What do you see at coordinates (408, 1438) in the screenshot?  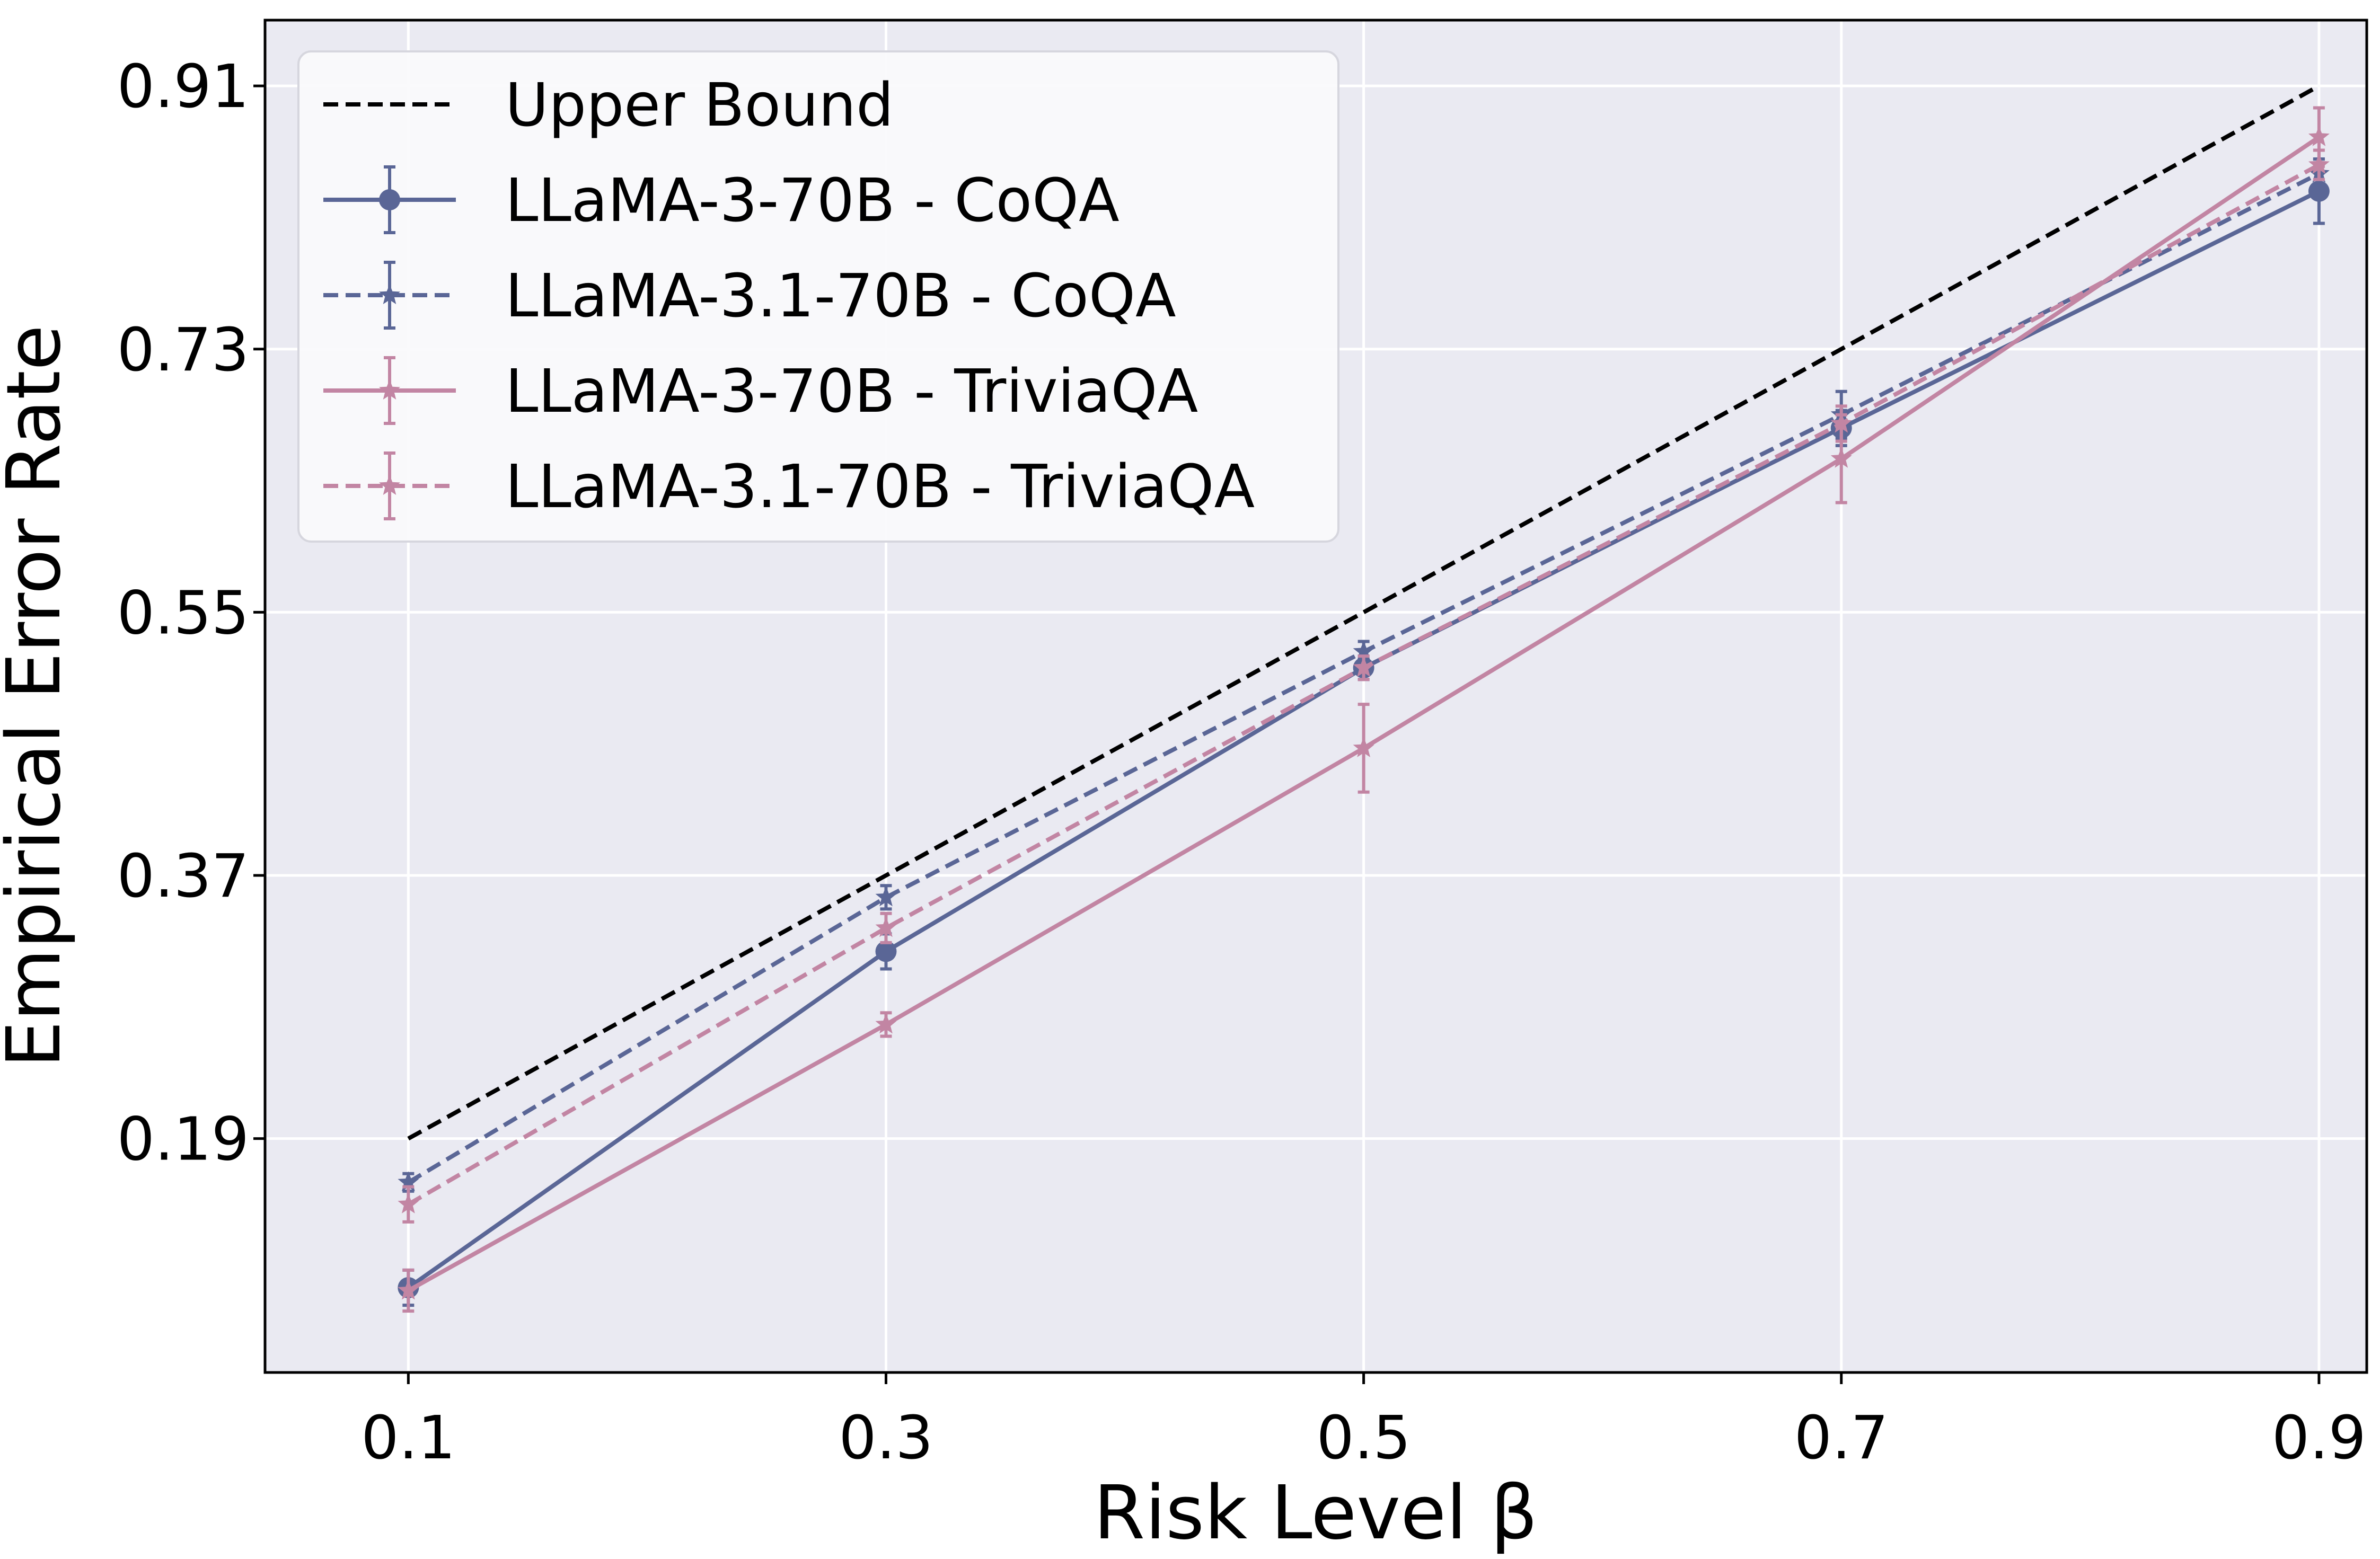 I see `x-tick-label: 0.1` at bounding box center [408, 1438].